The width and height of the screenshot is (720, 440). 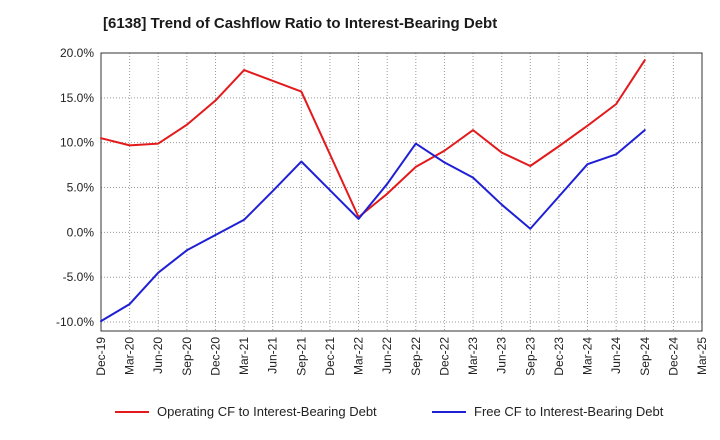 I want to click on x-tick-label: Sep-24, so click(x=645, y=356).